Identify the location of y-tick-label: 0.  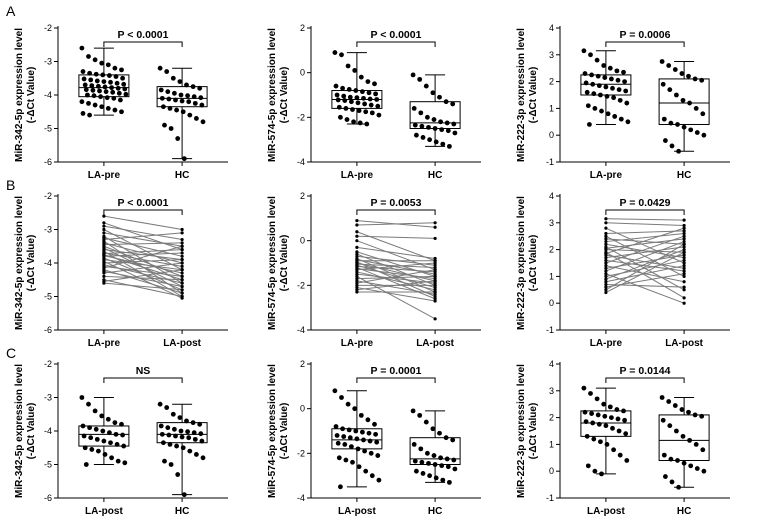
(551, 303).